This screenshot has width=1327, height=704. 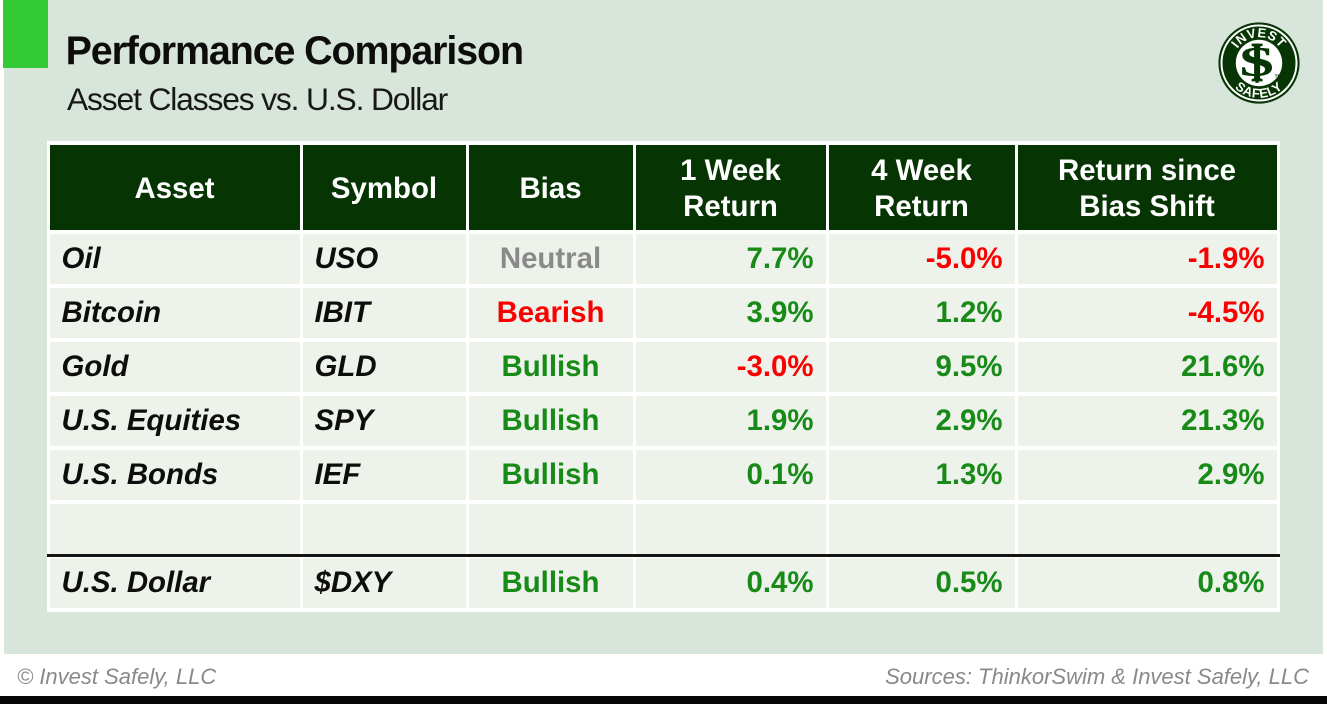 I want to click on svg-text: SAFELY, so click(x=1259, y=90).